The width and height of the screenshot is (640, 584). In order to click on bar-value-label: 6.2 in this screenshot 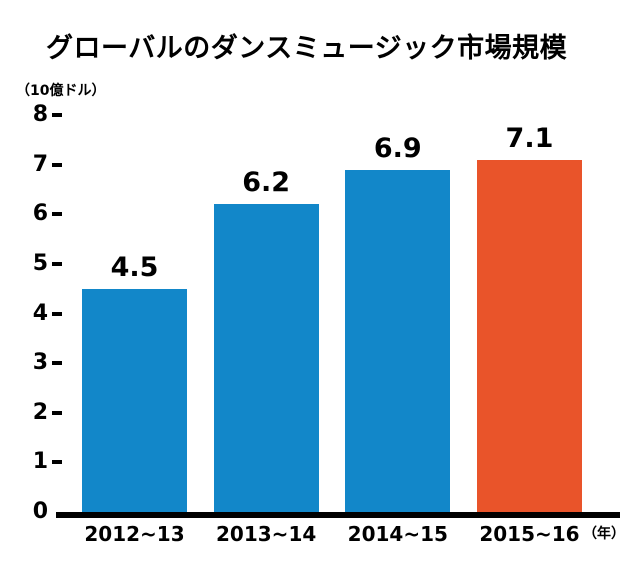, I will do `click(266, 183)`.